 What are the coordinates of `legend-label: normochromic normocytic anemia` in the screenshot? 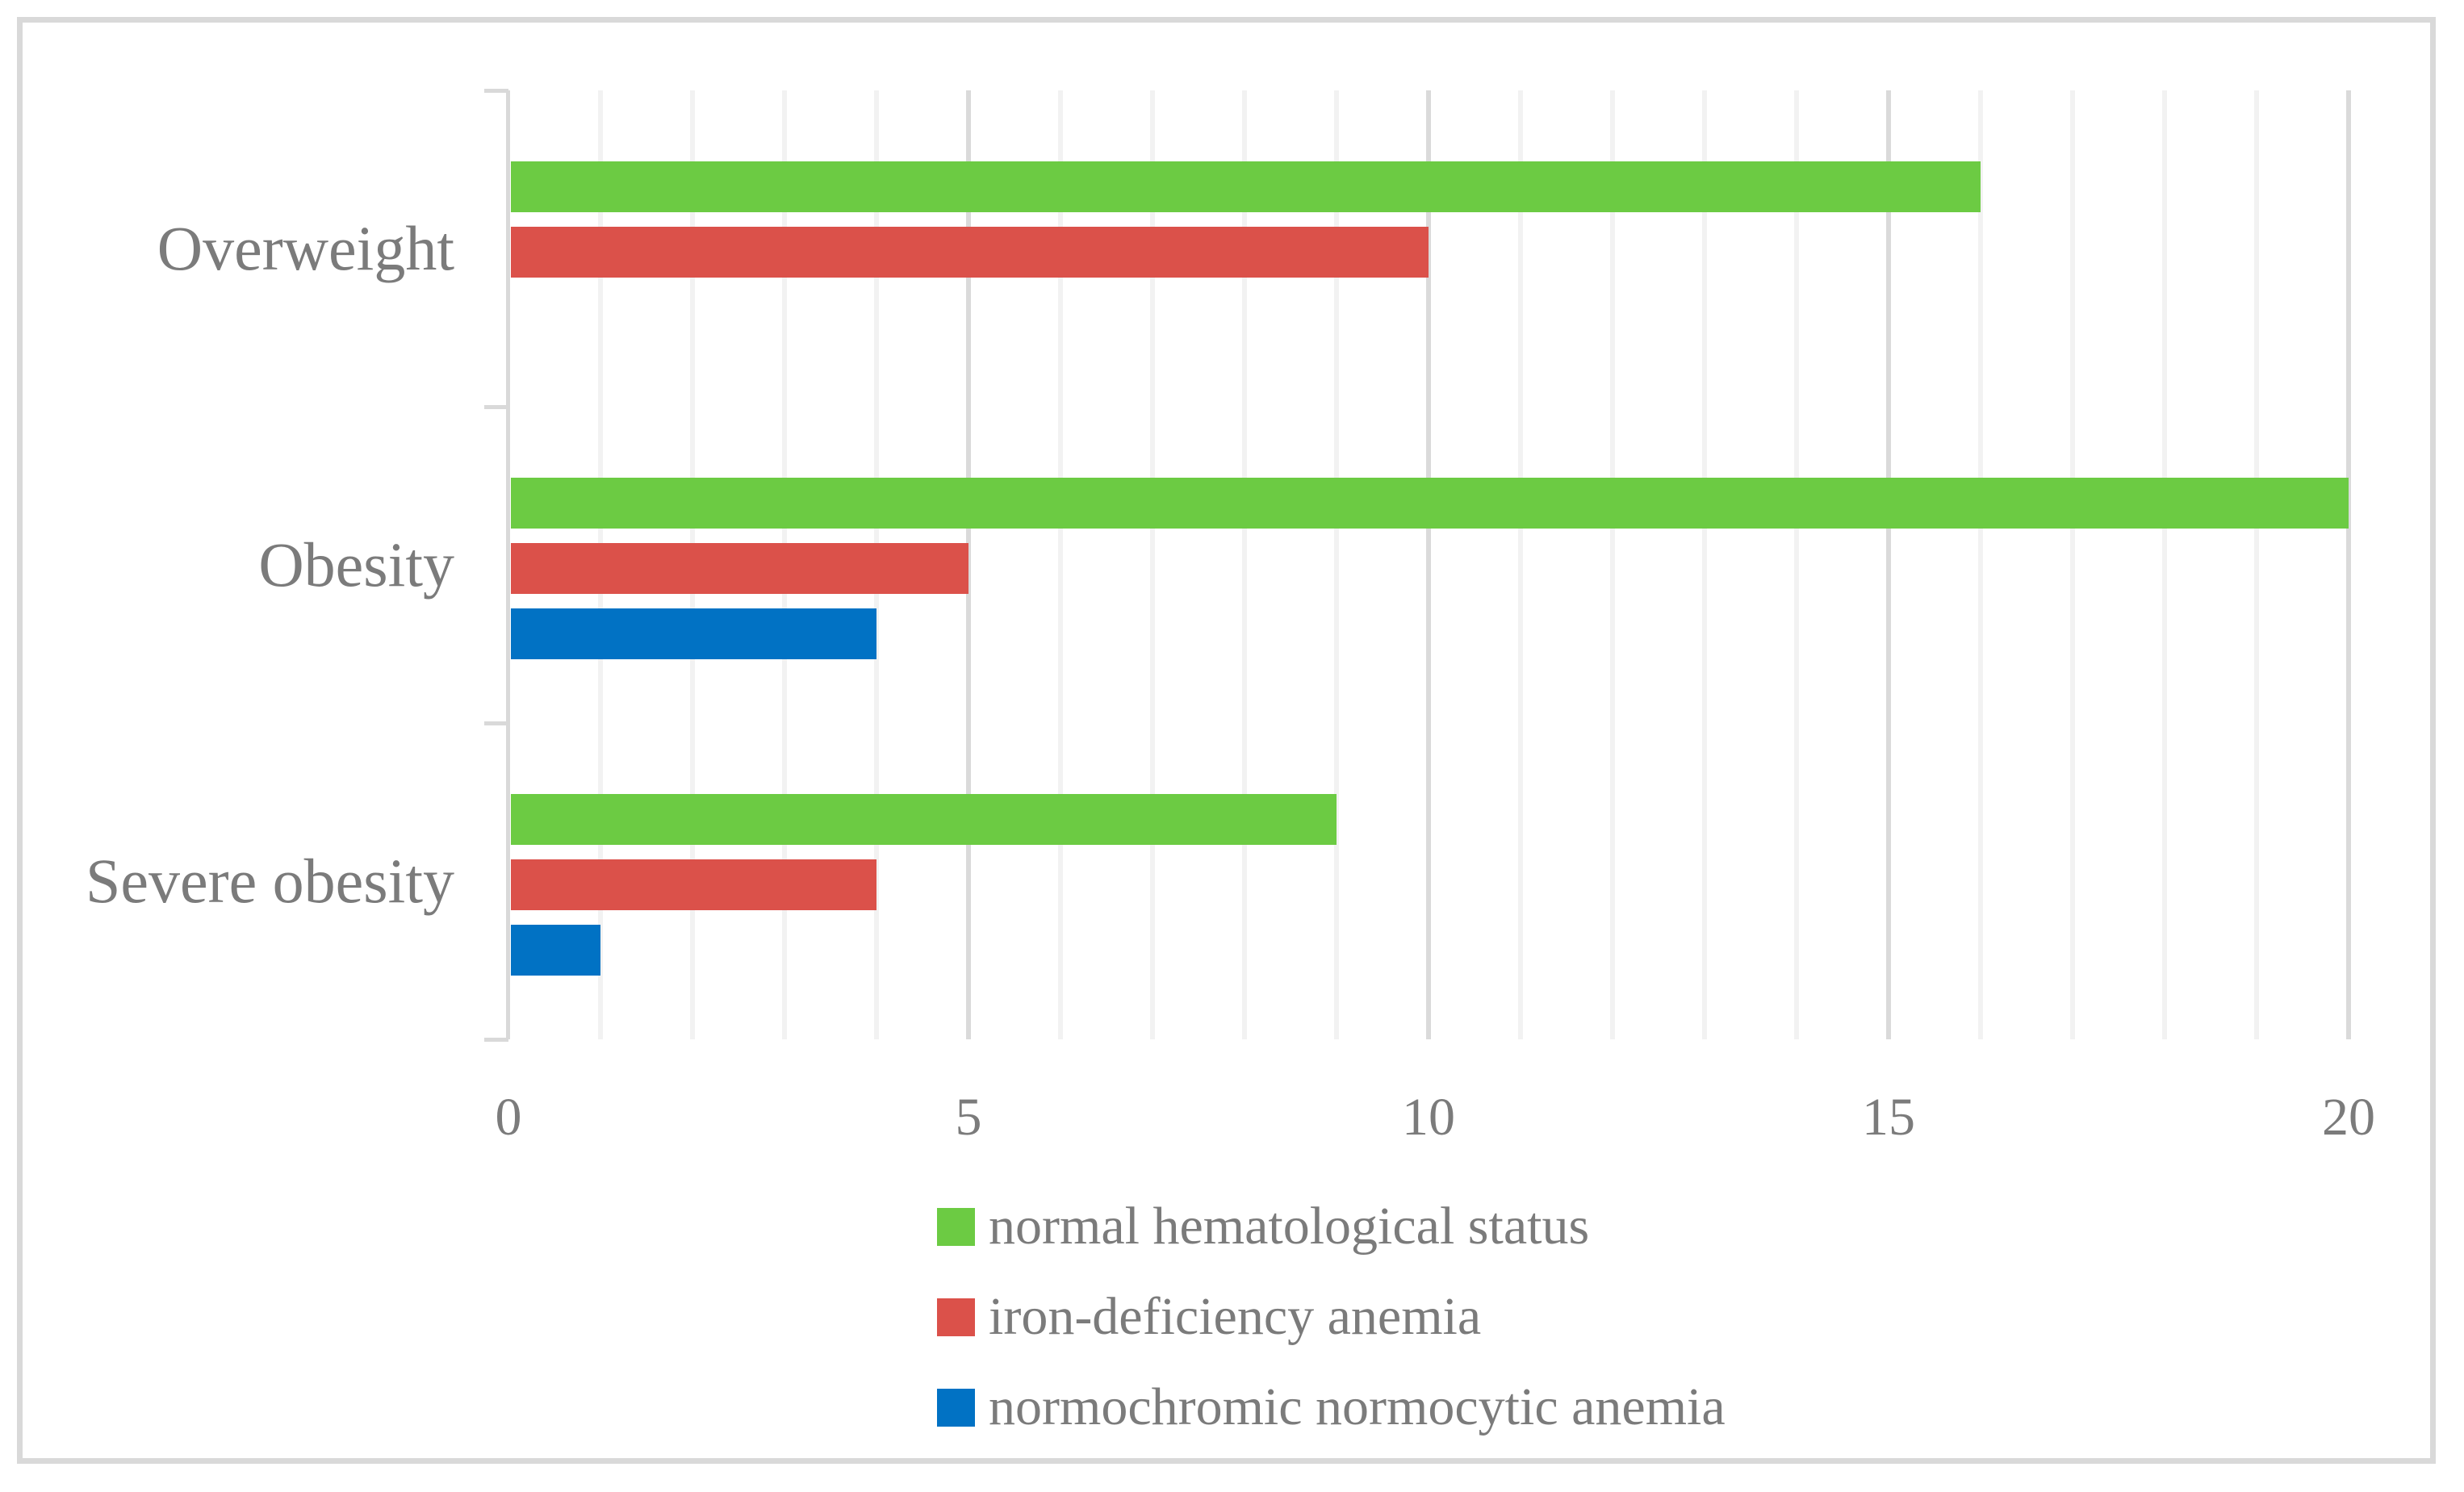 It's located at (1357, 1406).